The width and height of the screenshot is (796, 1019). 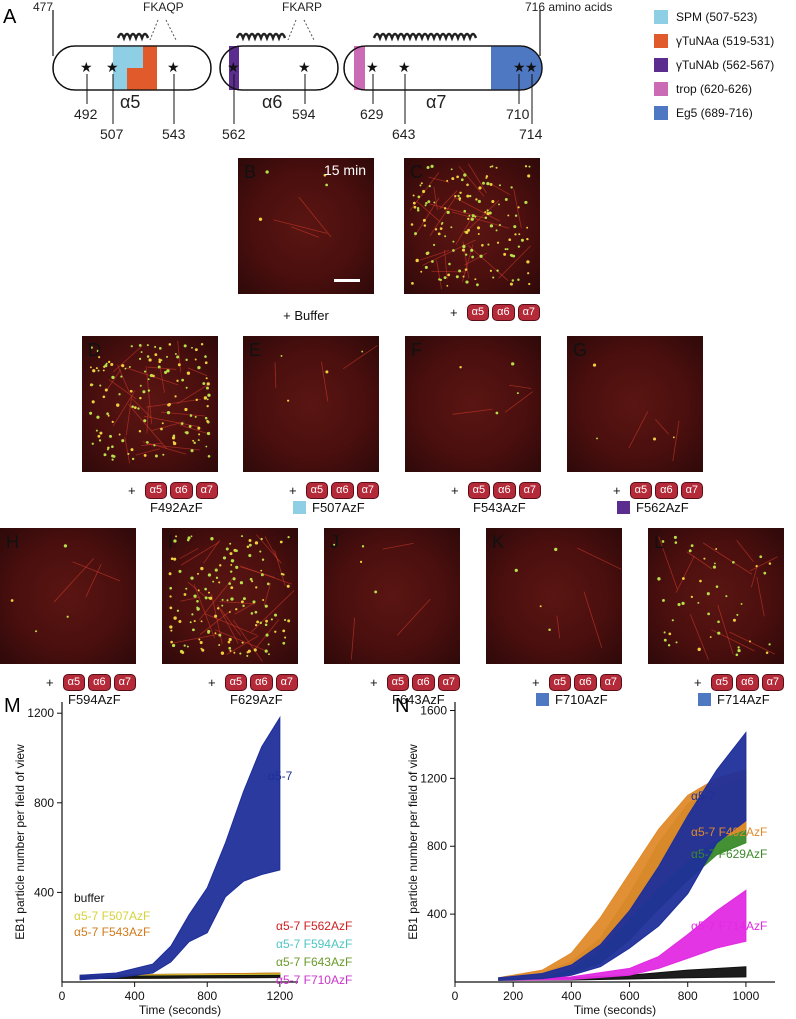 What do you see at coordinates (272, 102) in the screenshot?
I see `helix-label-a6: α6` at bounding box center [272, 102].